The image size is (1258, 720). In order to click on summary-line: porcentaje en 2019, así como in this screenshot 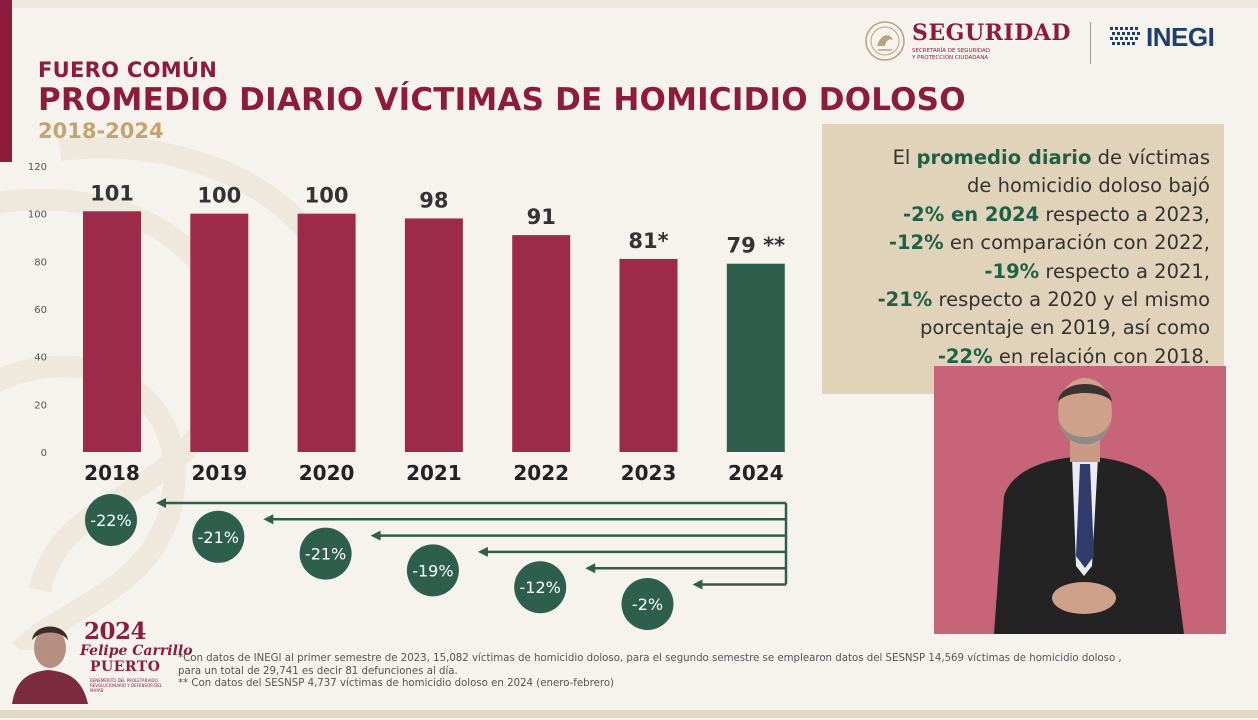, I will do `click(1064, 328)`.